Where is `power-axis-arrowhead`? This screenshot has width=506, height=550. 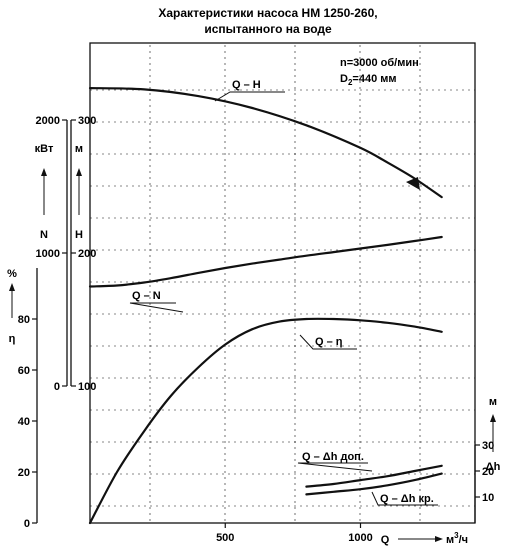 power-axis-arrowhead is located at coordinates (44, 172).